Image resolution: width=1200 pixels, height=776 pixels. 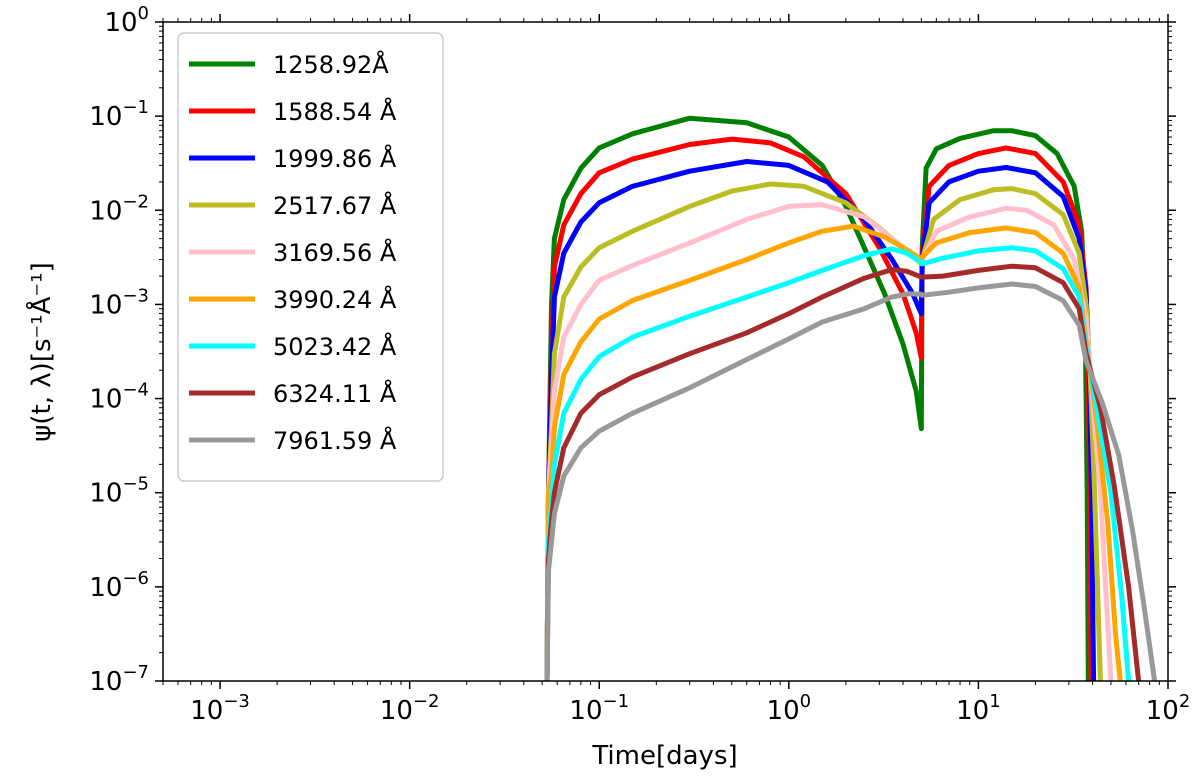 I want to click on legend-label-0: 1258.92Å, so click(x=331, y=64).